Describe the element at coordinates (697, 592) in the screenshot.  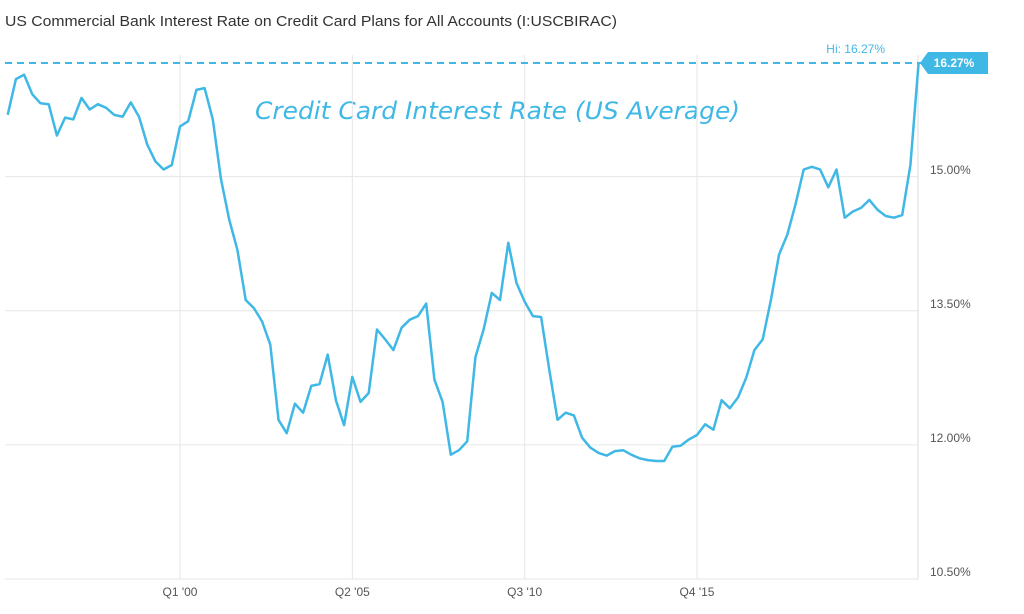
I see `x-tick-label: Q4 '15` at that location.